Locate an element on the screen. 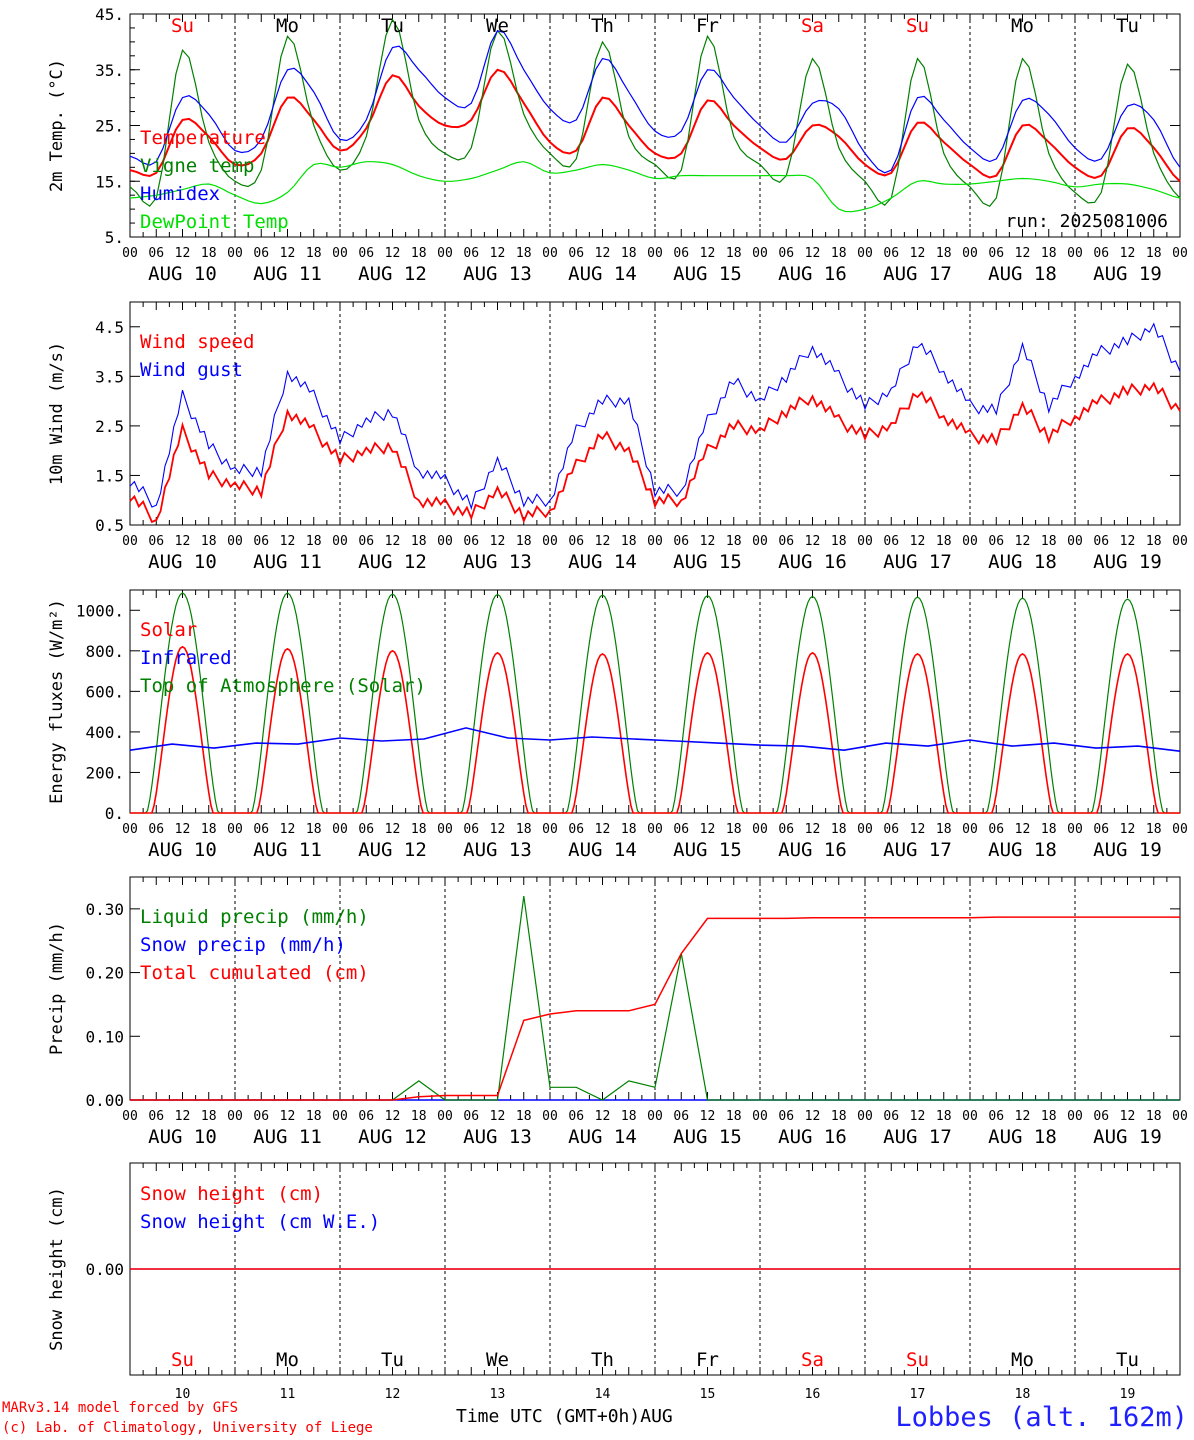 The image size is (1194, 1440). date-label: AUG 13 is located at coordinates (497, 850).